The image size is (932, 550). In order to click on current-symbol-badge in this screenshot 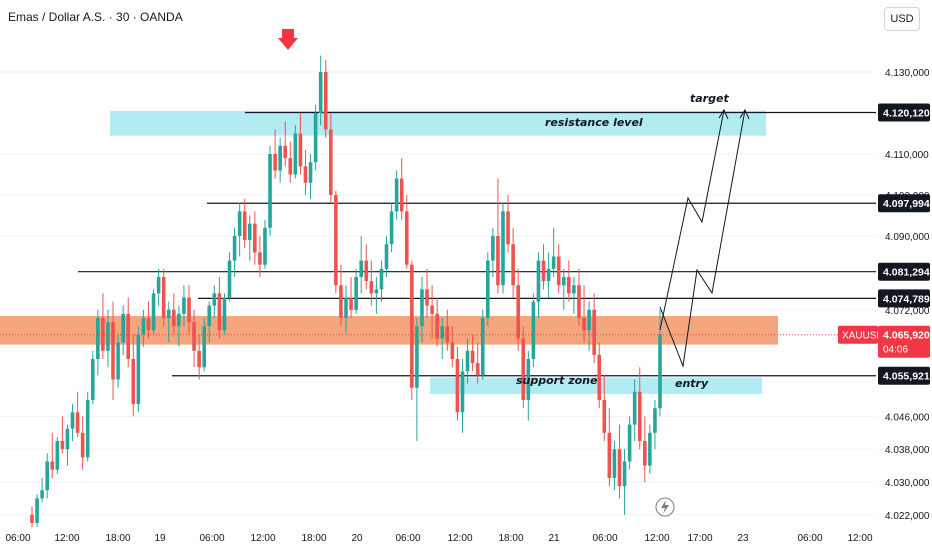, I will do `click(858, 334)`.